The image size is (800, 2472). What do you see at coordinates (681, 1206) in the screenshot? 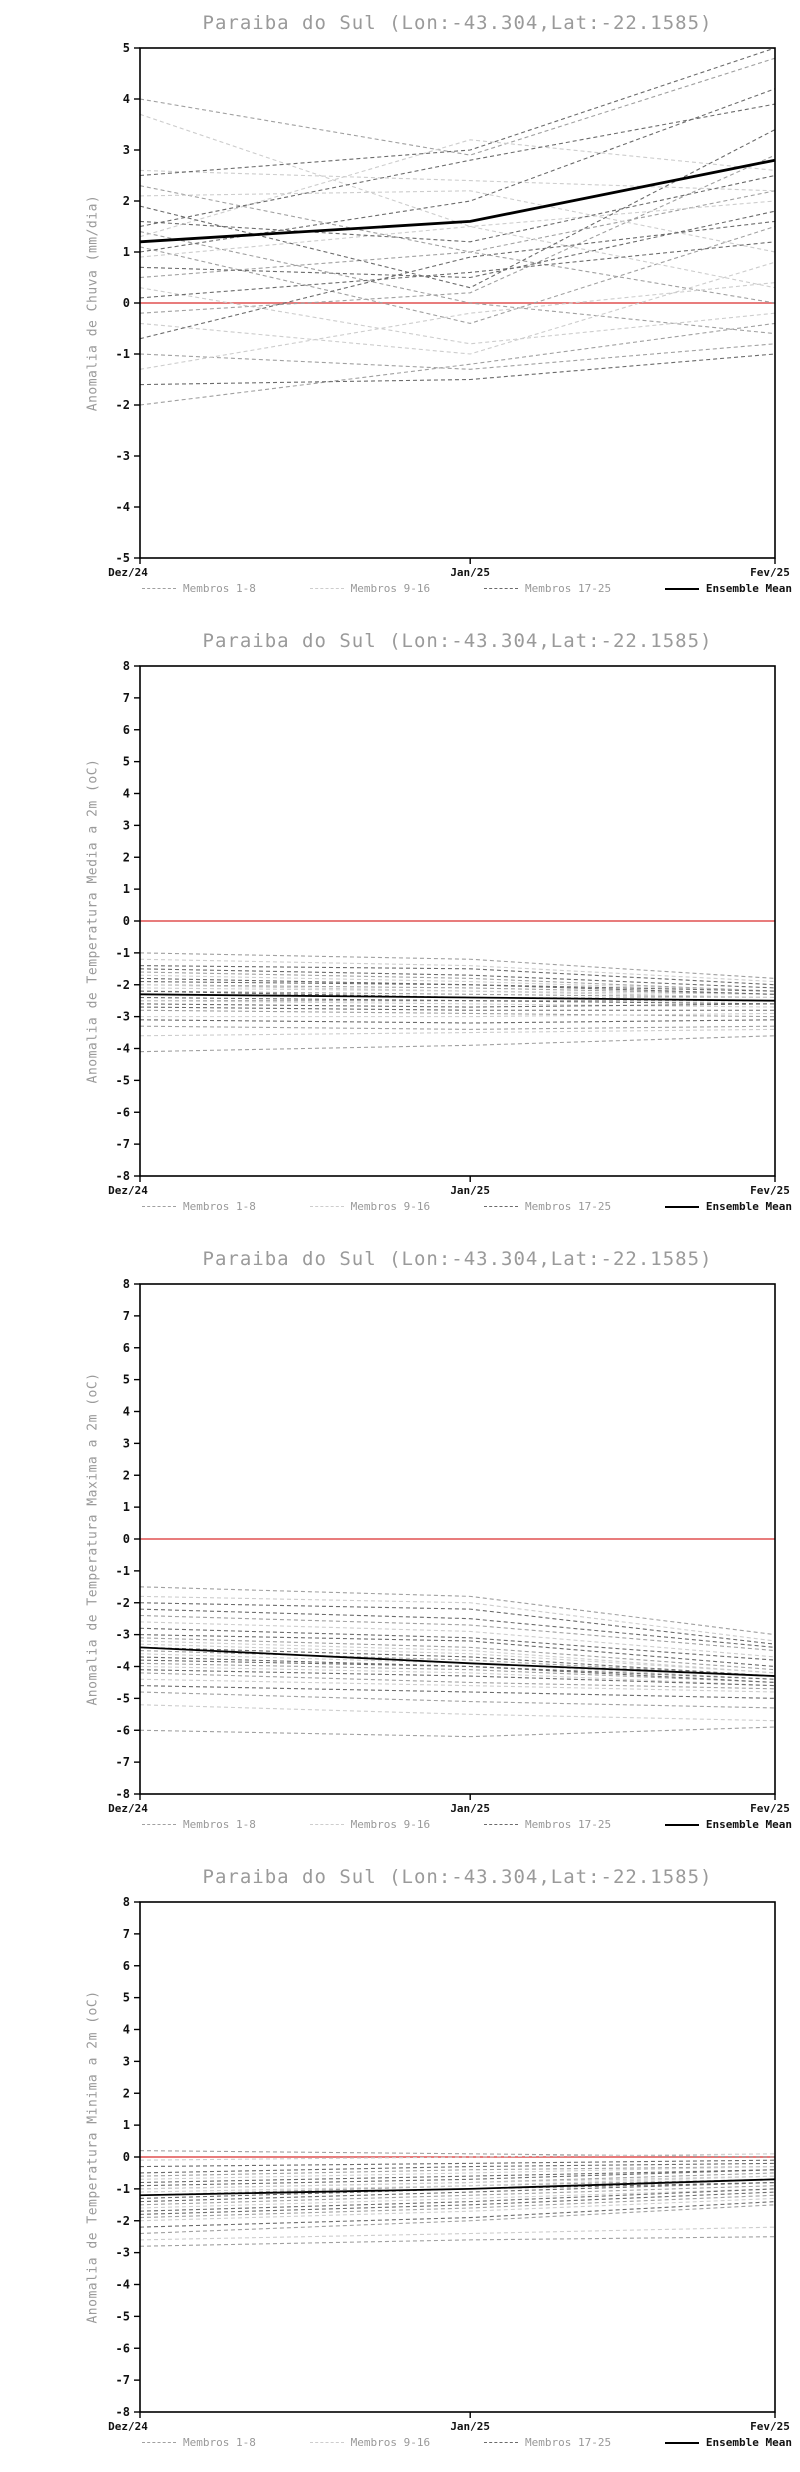
I see `solid-line-sample-icon` at bounding box center [681, 1206].